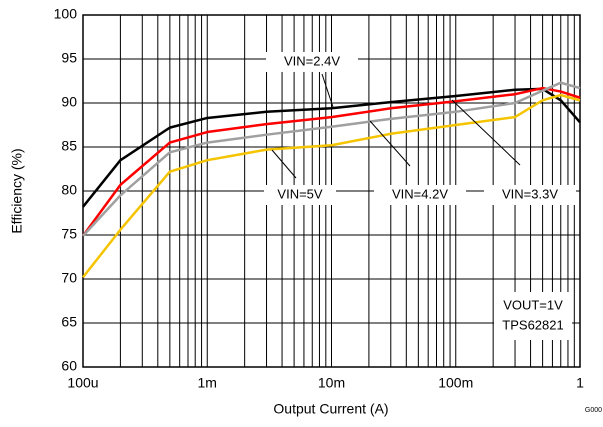  What do you see at coordinates (580, 383) in the screenshot?
I see `x-tick-label: 1` at bounding box center [580, 383].